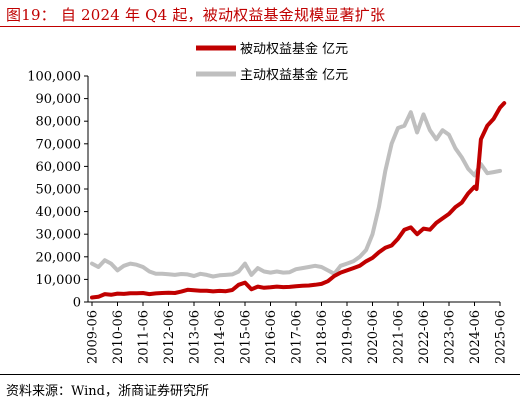 The image size is (520, 403). What do you see at coordinates (59, 144) in the screenshot?
I see `y-tick-label: 70,000` at bounding box center [59, 144].